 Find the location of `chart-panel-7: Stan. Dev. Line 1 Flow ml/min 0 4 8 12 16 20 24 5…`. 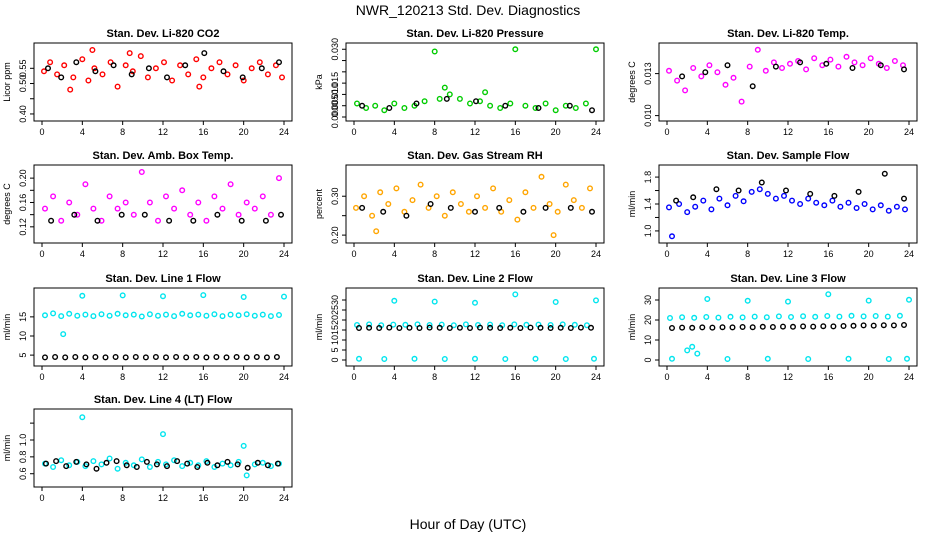

chart-panel-7: Stan. Dev. Line 1 Flow ml/min 0 4 8 12 16 20 24 5… is located at coordinates (147, 327).